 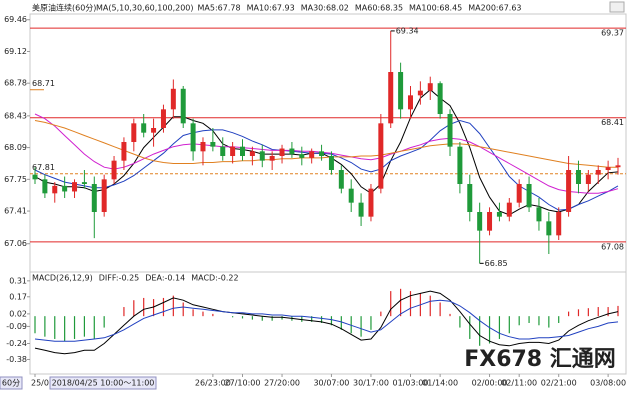 I want to click on level-label: 68.71, so click(x=43, y=83).